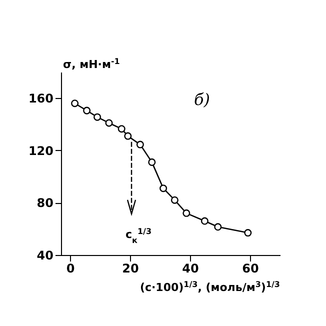  Describe the element at coordinates (202, 99) in the screenshot. I see `text: б)` at that location.